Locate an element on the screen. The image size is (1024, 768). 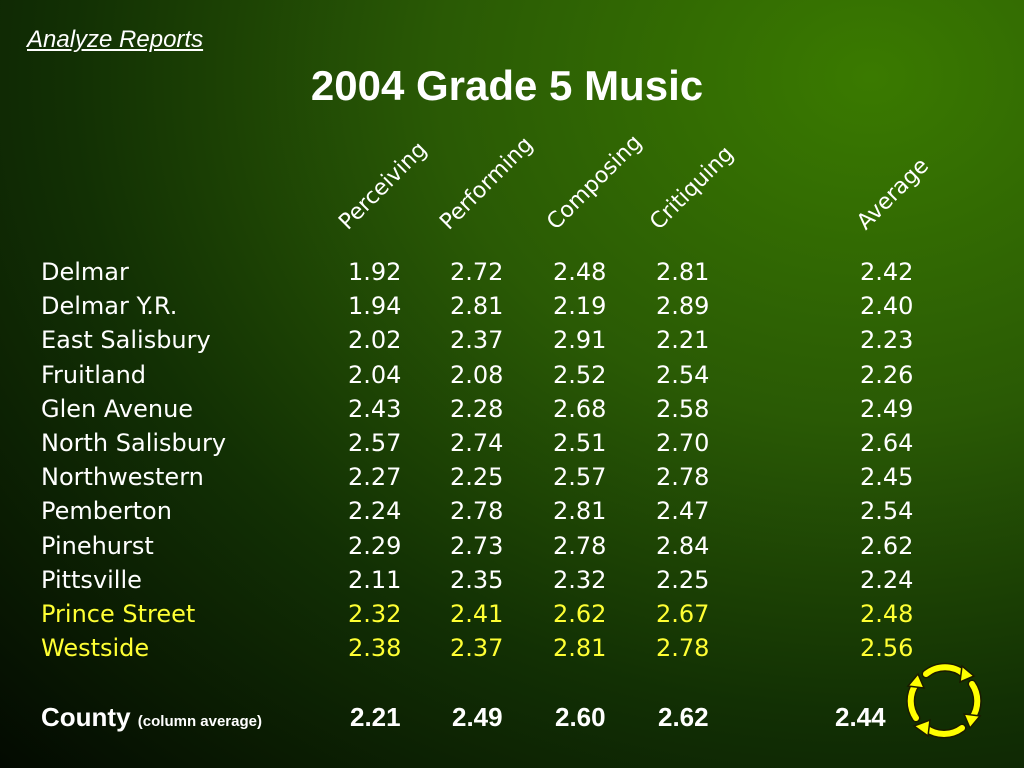
school-name: East Salisbury is located at coordinates (126, 340).